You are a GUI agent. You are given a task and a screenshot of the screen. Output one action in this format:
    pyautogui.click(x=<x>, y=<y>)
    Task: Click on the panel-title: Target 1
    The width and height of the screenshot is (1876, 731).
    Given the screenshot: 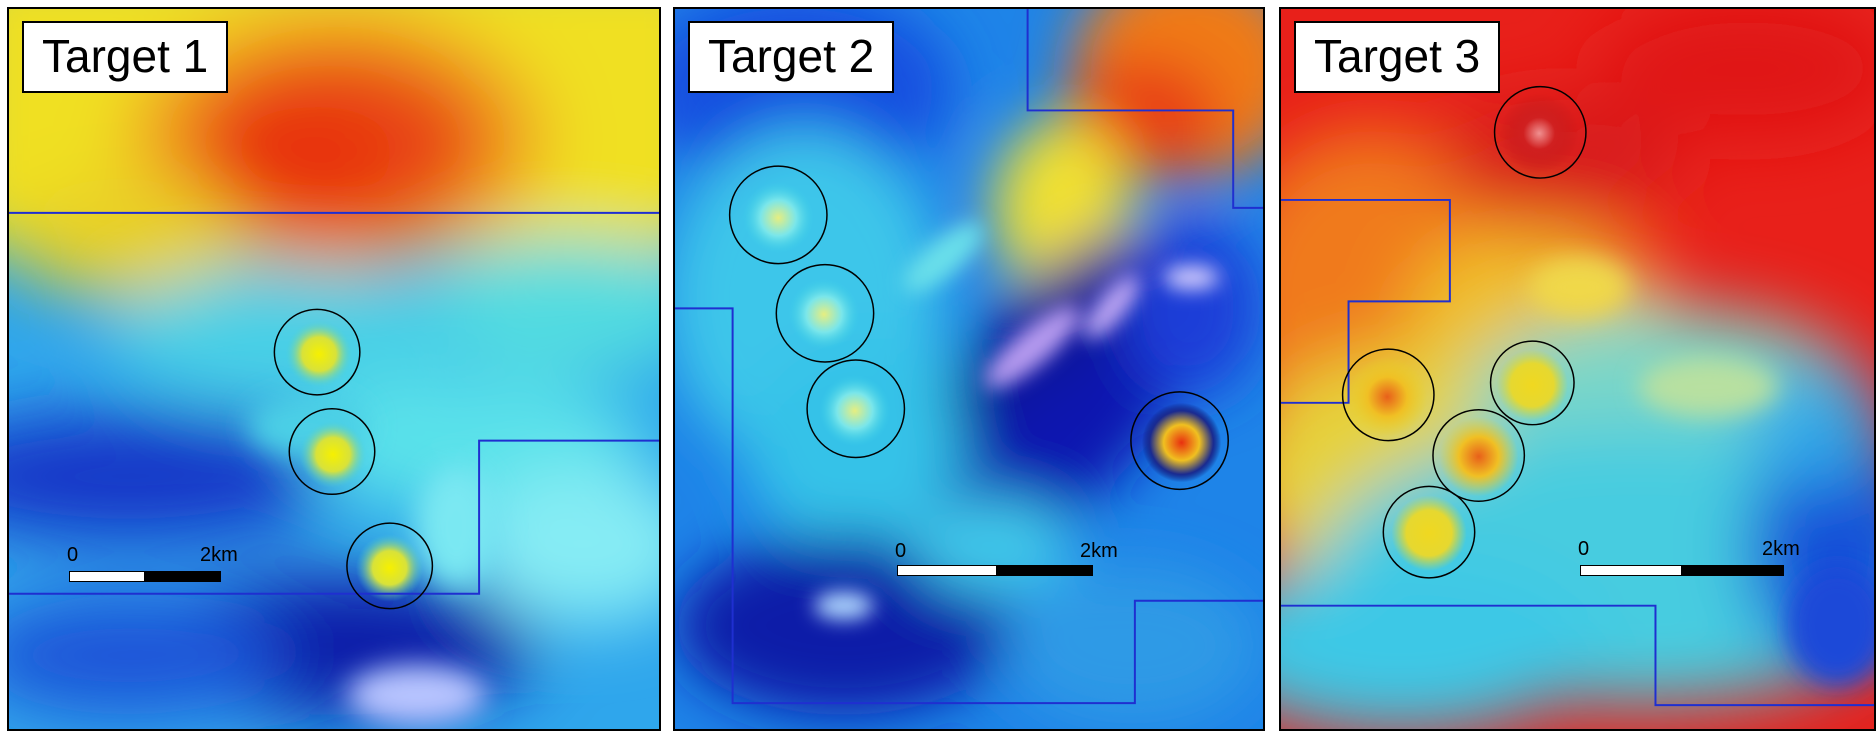 What is the action you would take?
    pyautogui.click(x=125, y=57)
    